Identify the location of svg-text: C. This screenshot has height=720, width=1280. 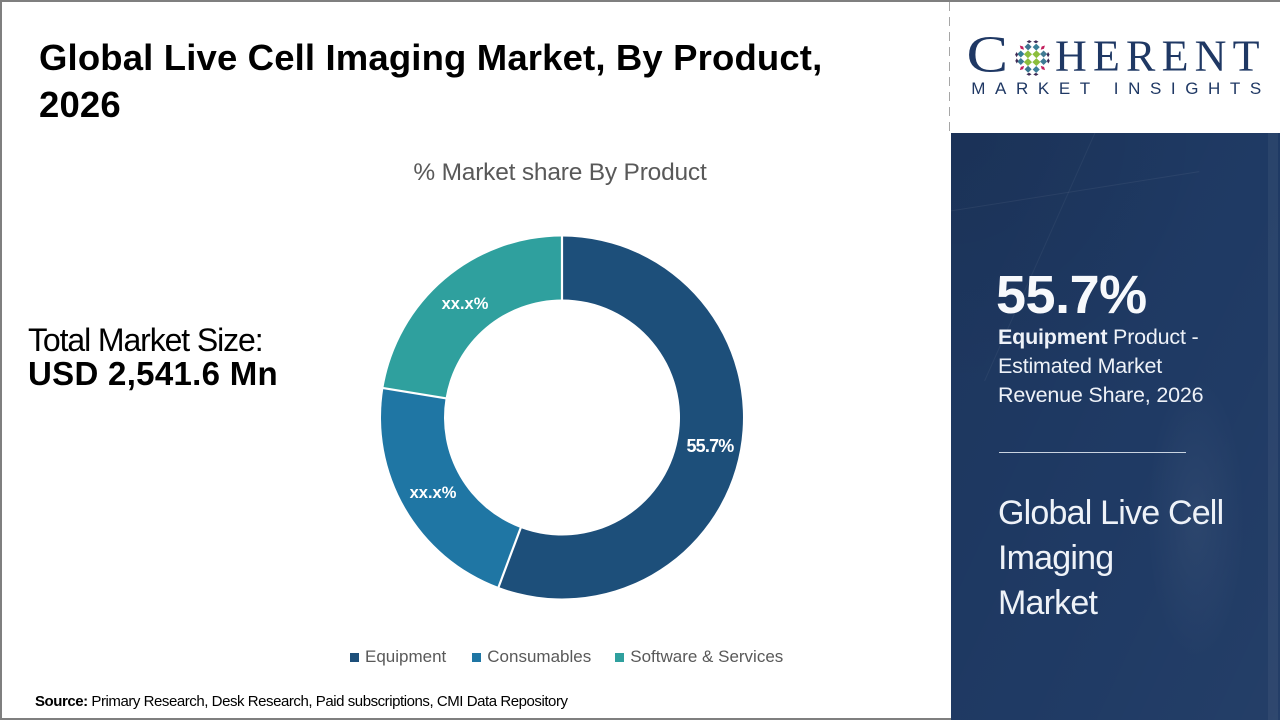
(988, 54).